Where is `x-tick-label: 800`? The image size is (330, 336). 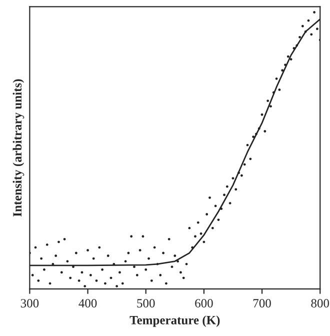
x-tick-label: 800 is located at coordinates (320, 303).